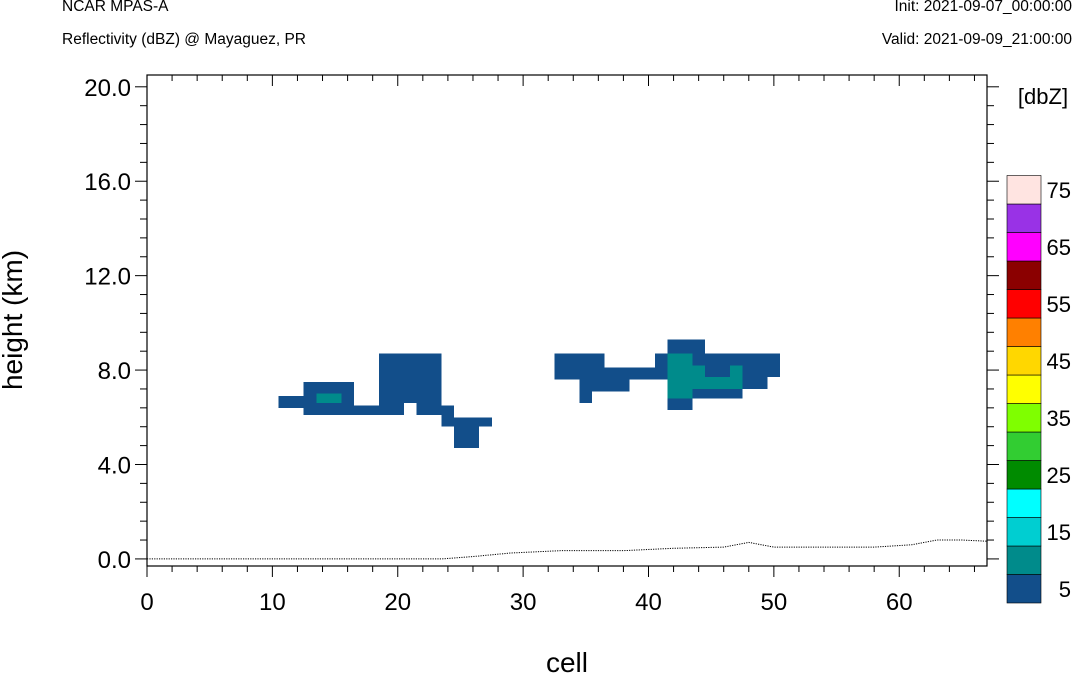 Image resolution: width=1079 pixels, height=677 pixels. Describe the element at coordinates (114, 371) in the screenshot. I see `y-tick-label: 8.0` at that location.